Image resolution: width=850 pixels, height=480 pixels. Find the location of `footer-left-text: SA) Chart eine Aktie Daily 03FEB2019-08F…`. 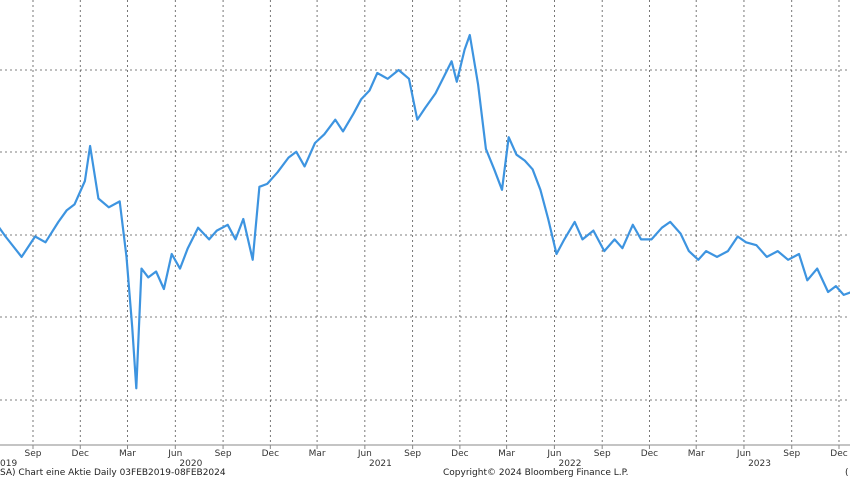

footer-left-text: SA) Chart eine Aktie Daily 03FEB2019-08F… is located at coordinates (113, 473).